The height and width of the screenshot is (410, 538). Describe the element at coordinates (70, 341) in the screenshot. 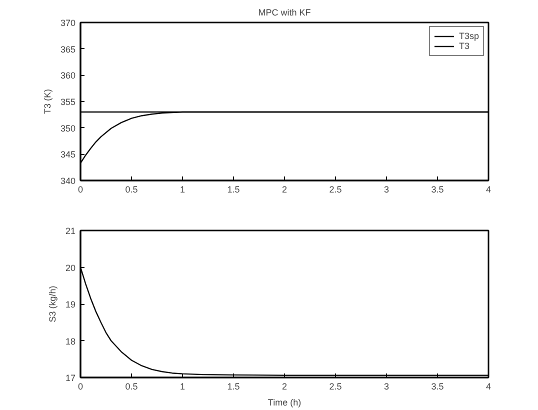

I see `y-tick-label: 18` at that location.